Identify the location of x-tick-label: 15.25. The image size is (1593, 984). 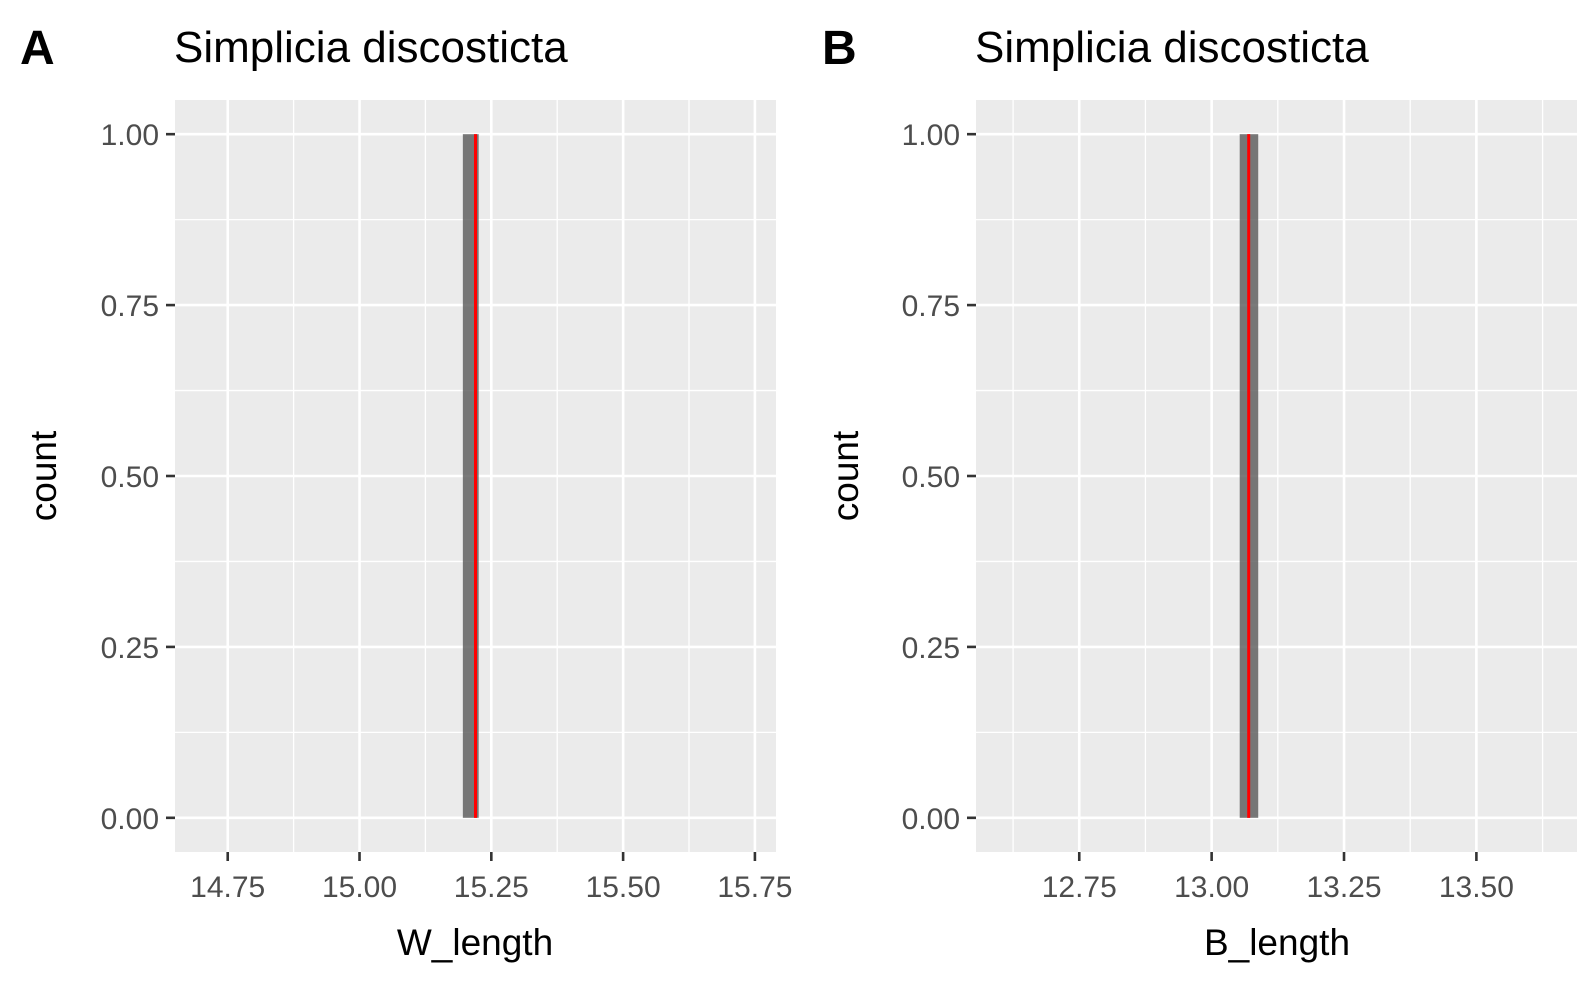
(491, 887).